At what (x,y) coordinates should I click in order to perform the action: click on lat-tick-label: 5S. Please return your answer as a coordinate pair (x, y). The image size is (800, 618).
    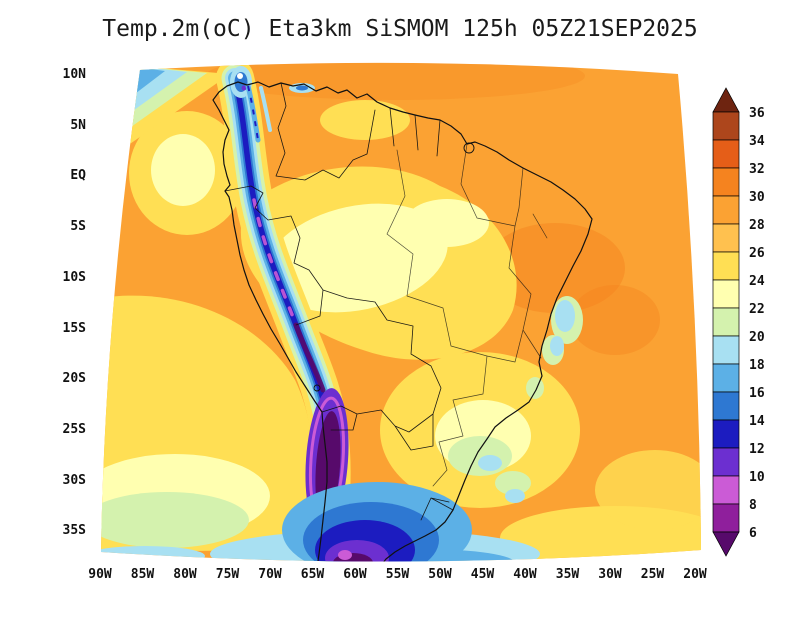
    Looking at the image, I should click on (78, 227).